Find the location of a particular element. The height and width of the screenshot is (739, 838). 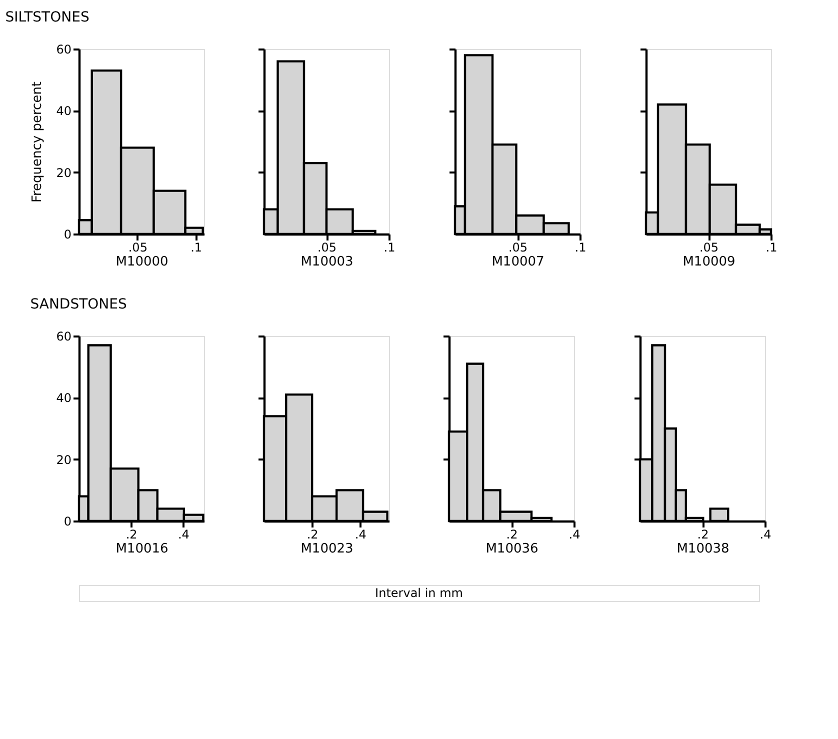

x-axis-title: M10007 is located at coordinates (518, 262).